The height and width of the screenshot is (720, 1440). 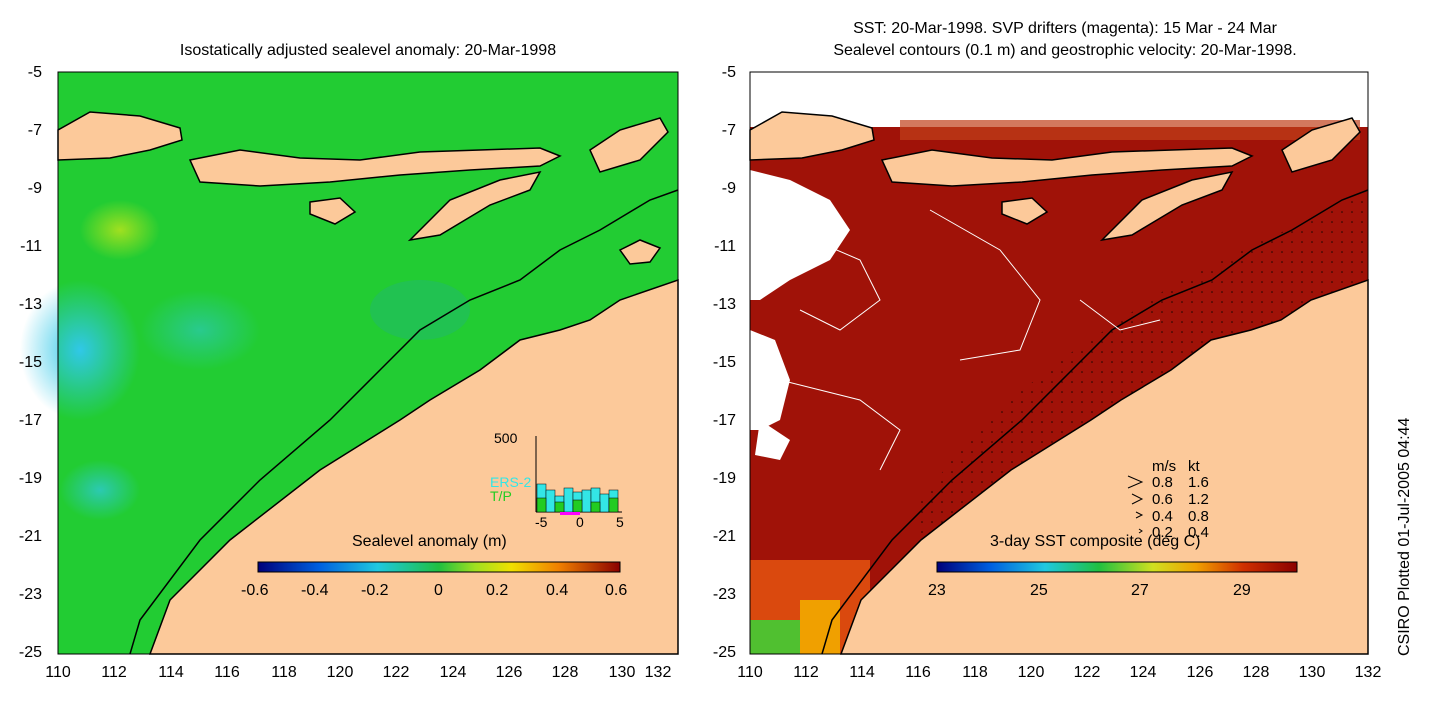 What do you see at coordinates (1143, 672) in the screenshot?
I see `right-x-tick: 124` at bounding box center [1143, 672].